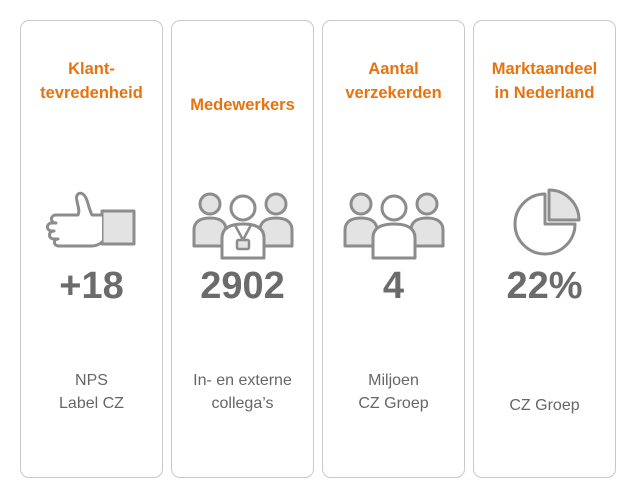  I want to click on card-caption: NPS Label CZ, so click(91, 392).